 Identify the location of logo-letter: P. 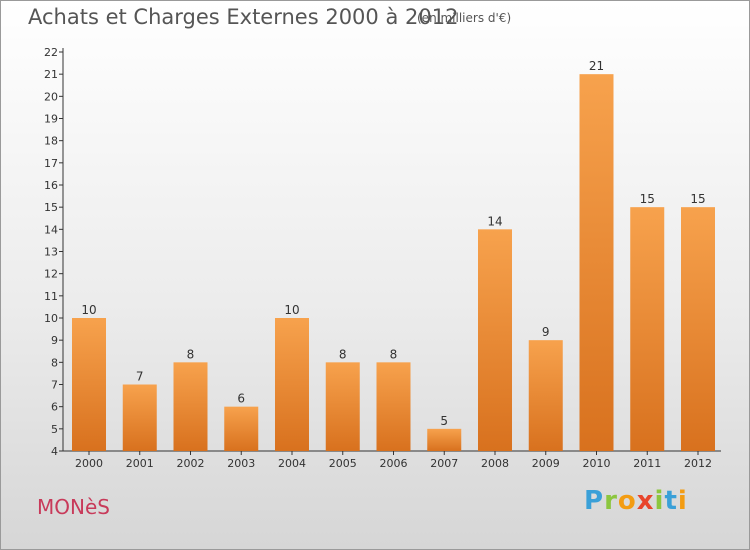
(594, 501).